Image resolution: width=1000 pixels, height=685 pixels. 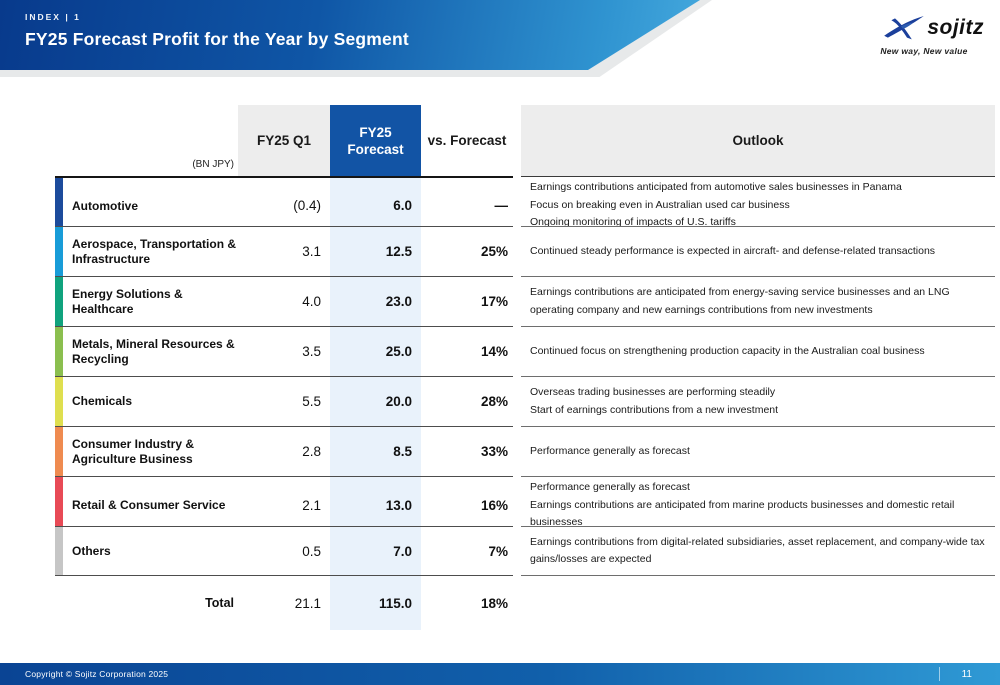 I want to click on vs-forecast-value: 14%, so click(x=467, y=351).